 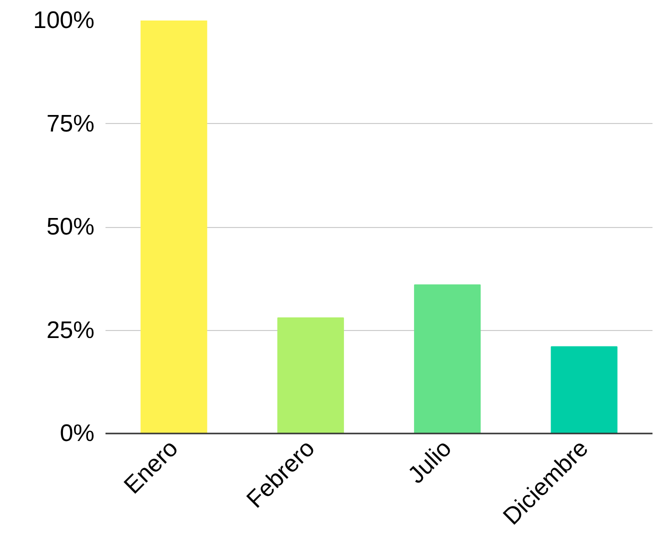 I want to click on x-tick-label: Julio, so click(x=429, y=461).